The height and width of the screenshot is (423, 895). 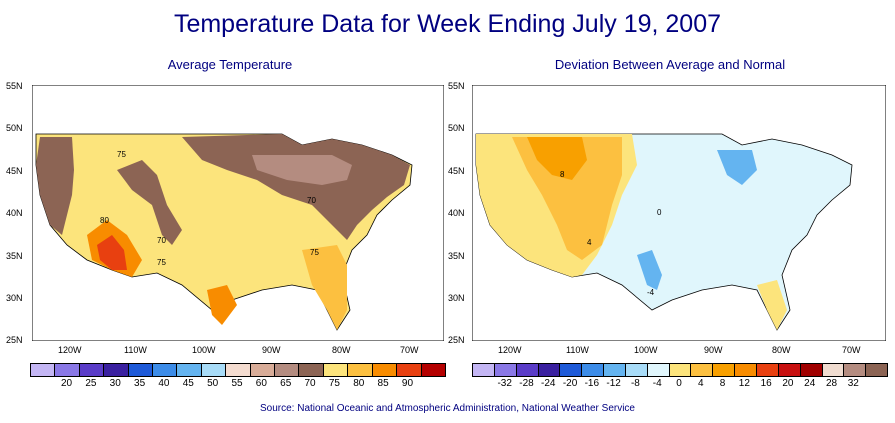 What do you see at coordinates (722, 383) in the screenshot?
I see `legend-tick-label: 8` at bounding box center [722, 383].